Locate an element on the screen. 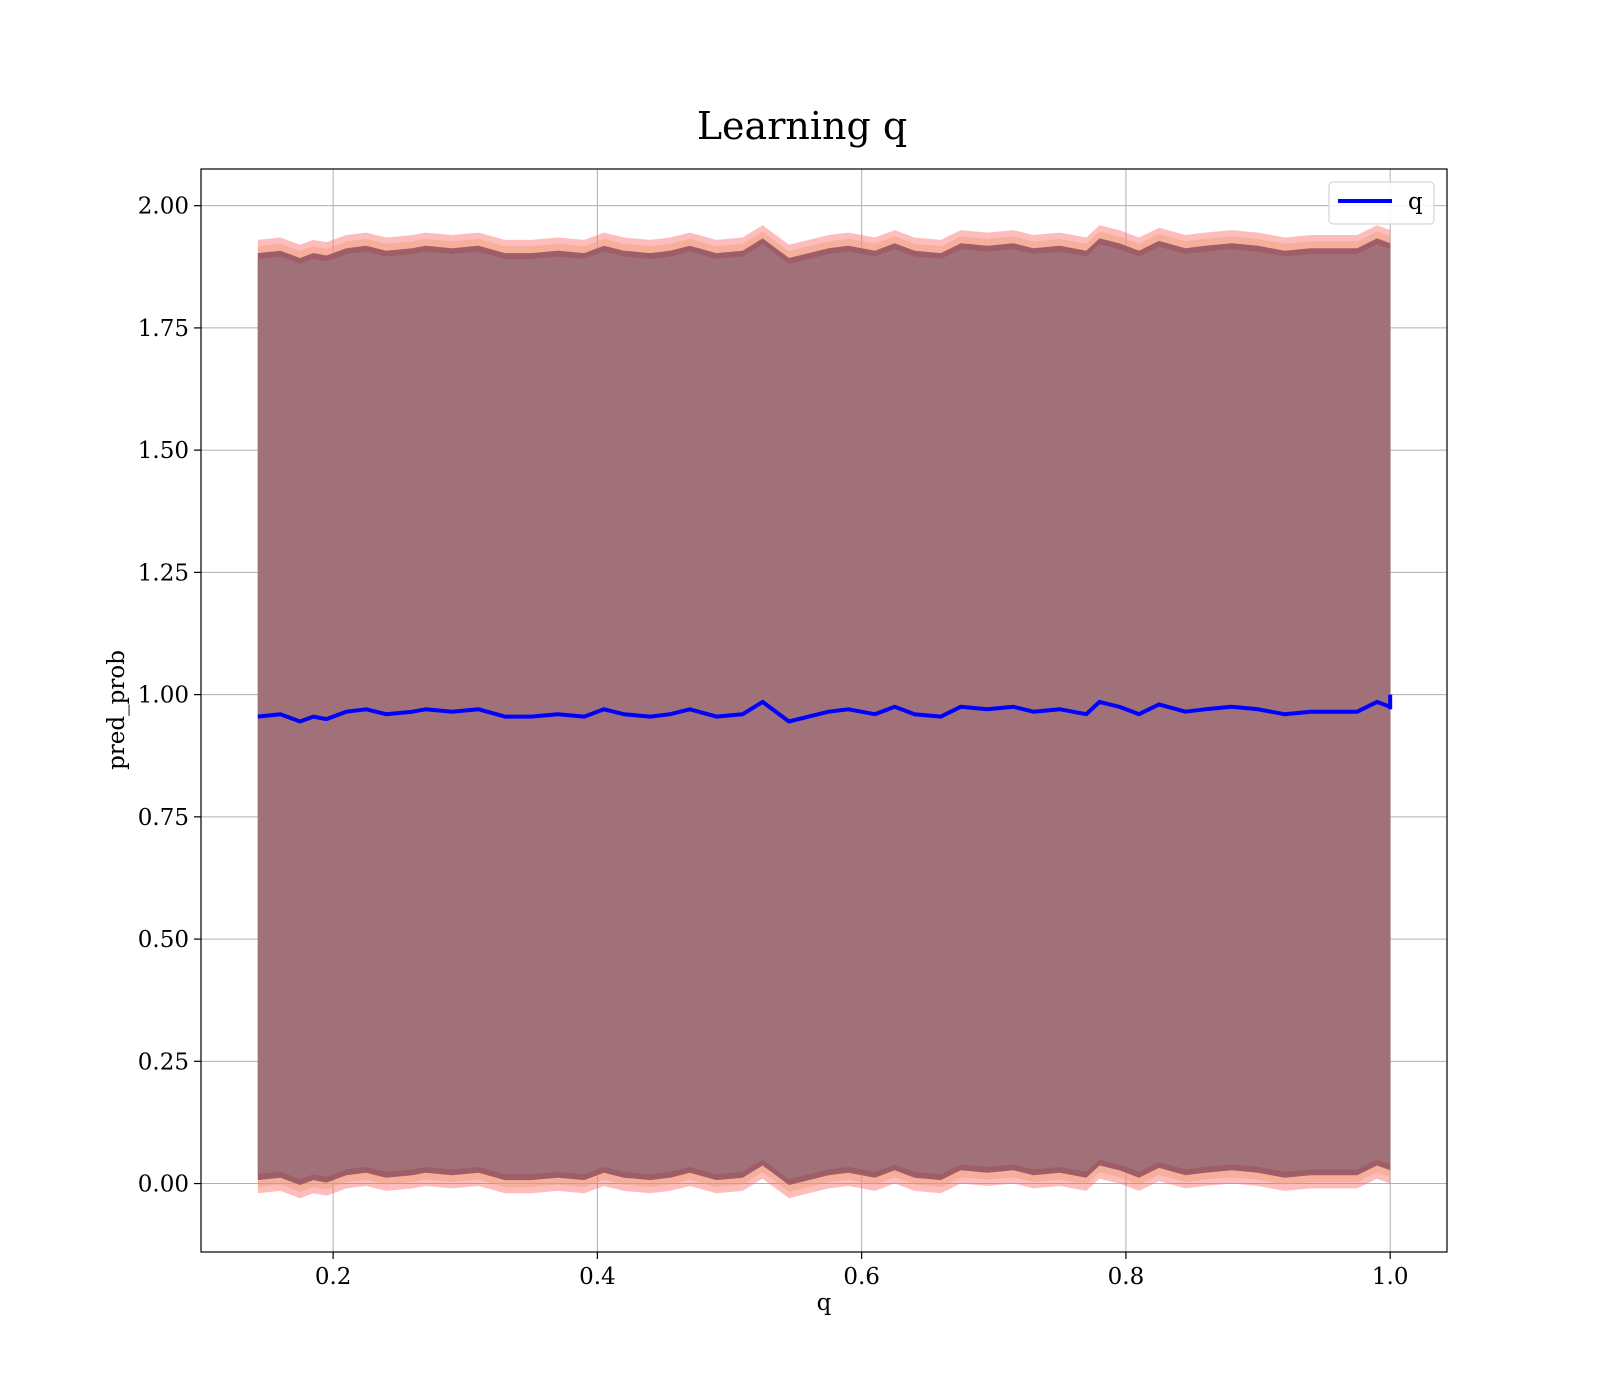 This screenshot has height=1400, width=1600. x-tick-label: 0.4 is located at coordinates (597, 1277).